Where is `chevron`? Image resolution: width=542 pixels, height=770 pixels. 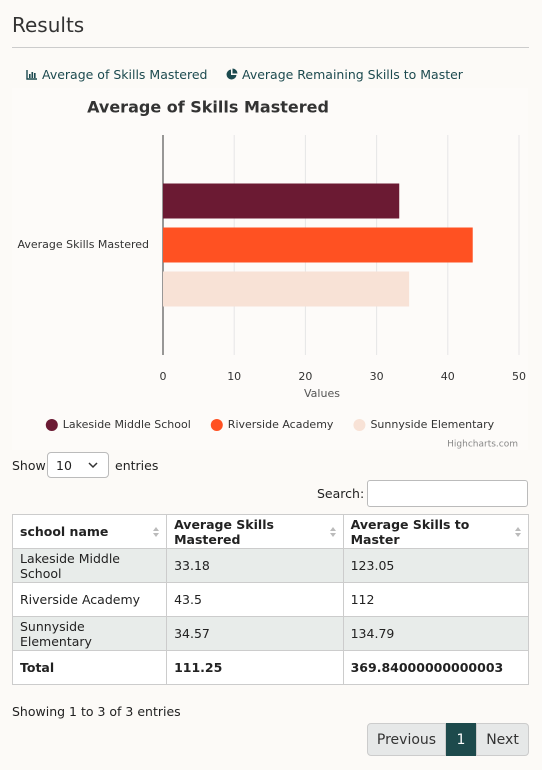
chevron is located at coordinates (93, 465).